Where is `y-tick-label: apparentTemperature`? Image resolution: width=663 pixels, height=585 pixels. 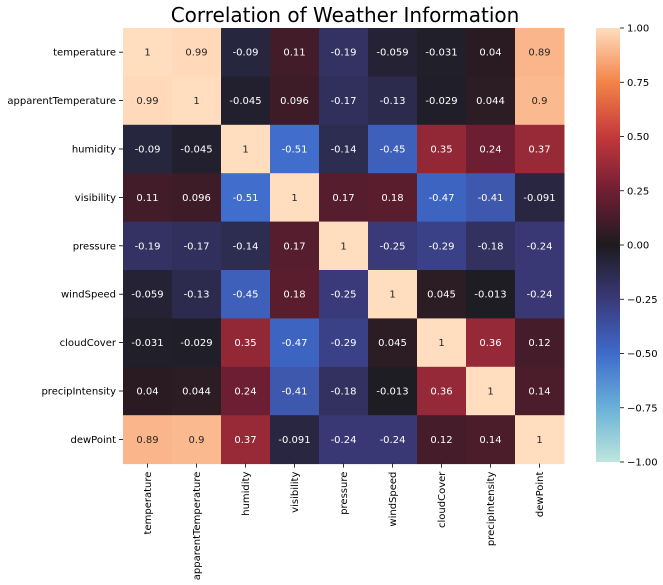
y-tick-label: apparentTemperature is located at coordinates (61, 101).